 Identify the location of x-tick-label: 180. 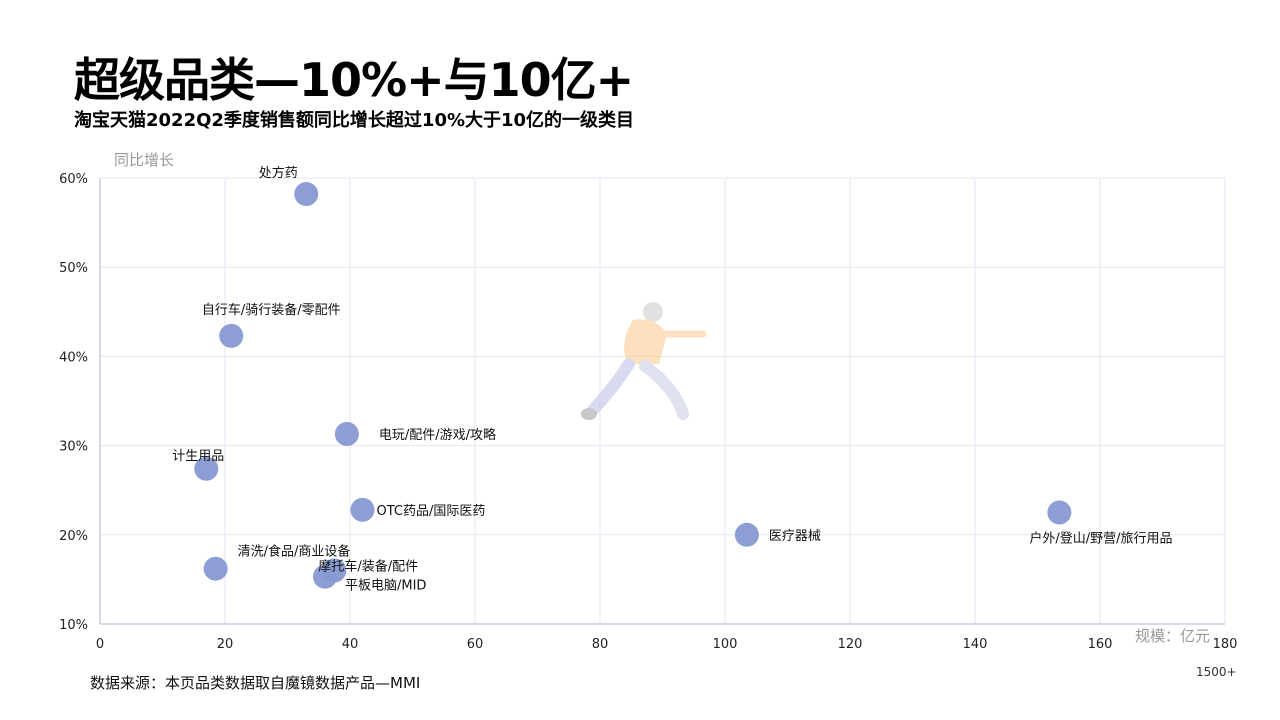
(1225, 644).